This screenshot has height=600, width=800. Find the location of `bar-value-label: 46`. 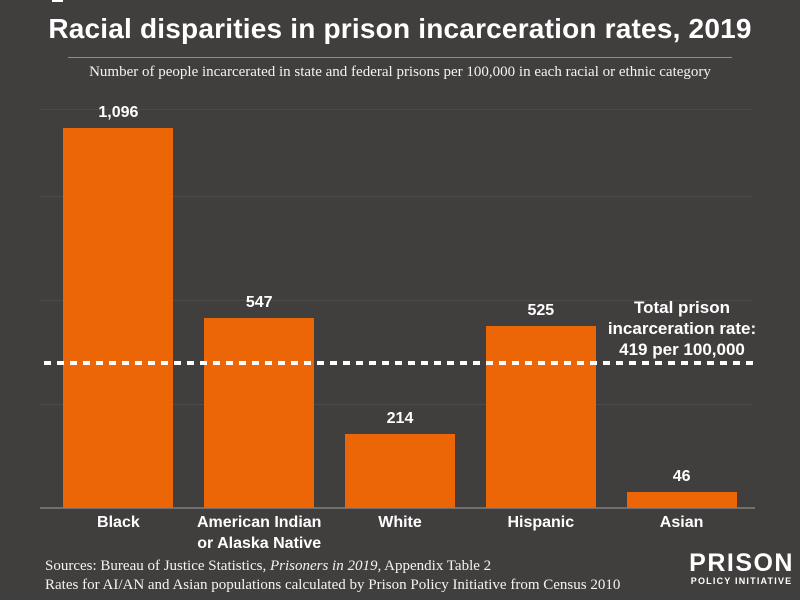

bar-value-label: 46 is located at coordinates (681, 477).